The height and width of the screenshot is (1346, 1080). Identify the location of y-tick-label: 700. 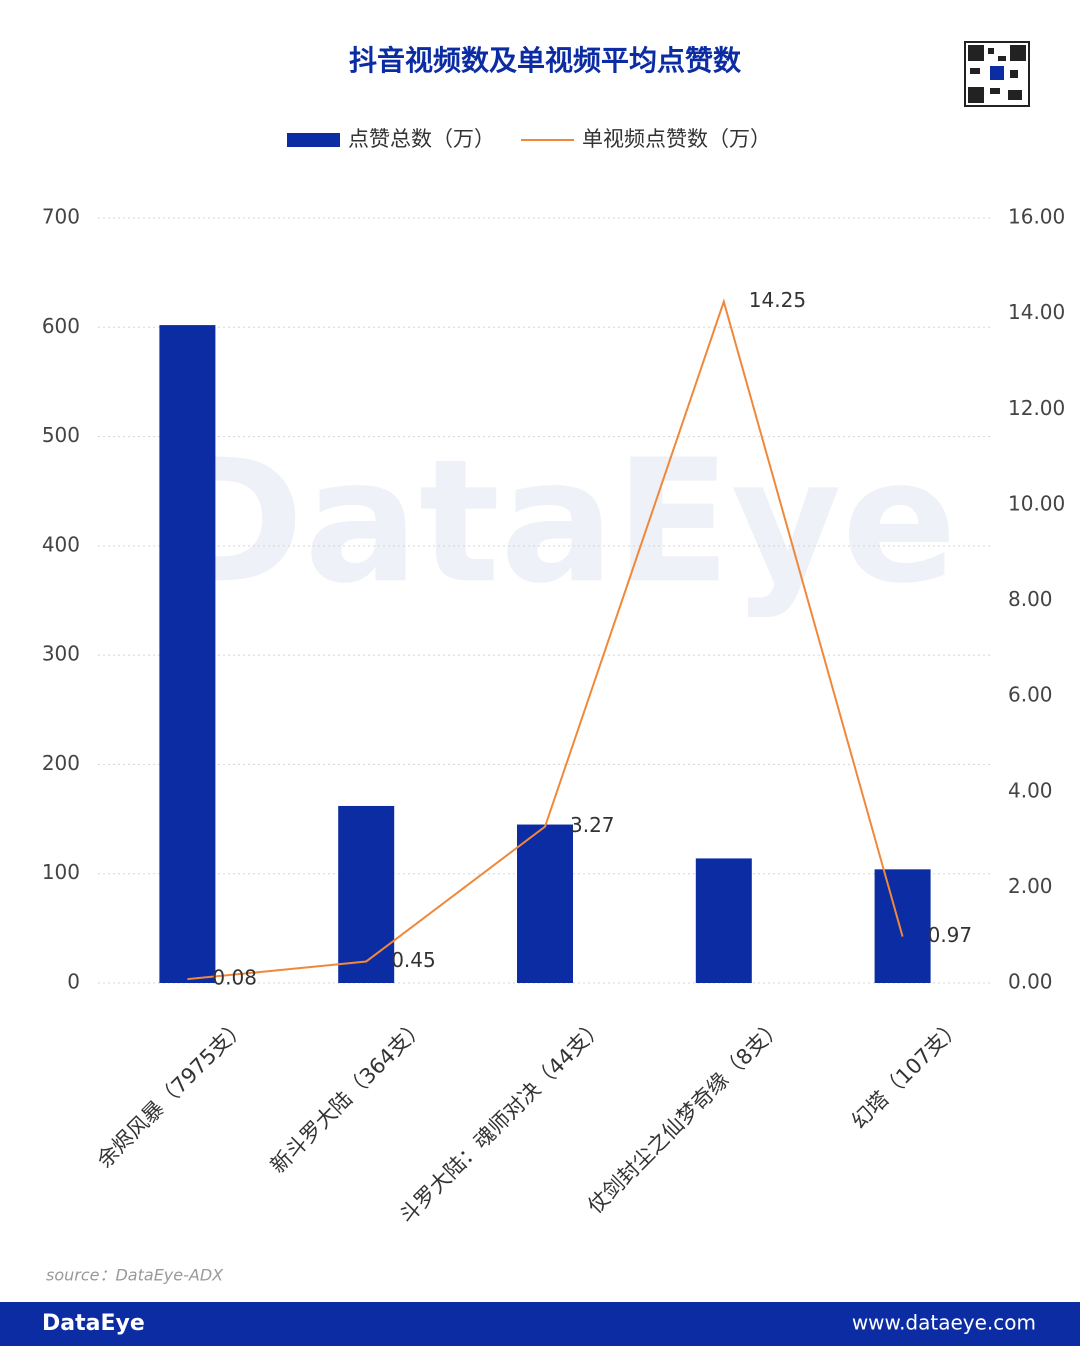
(61, 217).